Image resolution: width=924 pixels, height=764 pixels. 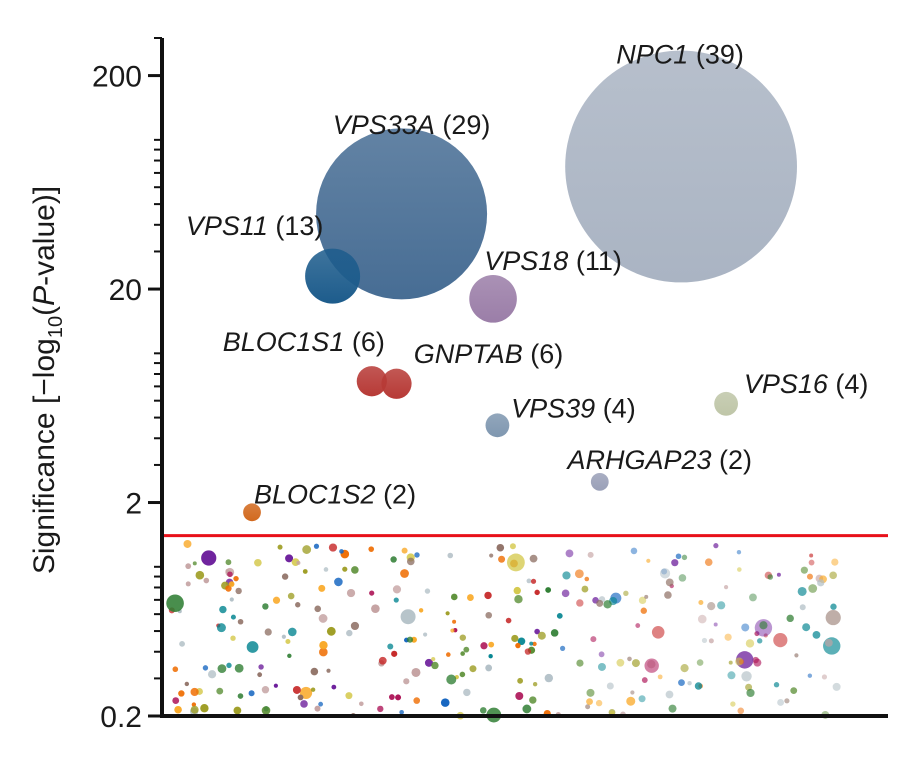 I want to click on gene-name: BLOC1S2, so click(x=315, y=494).